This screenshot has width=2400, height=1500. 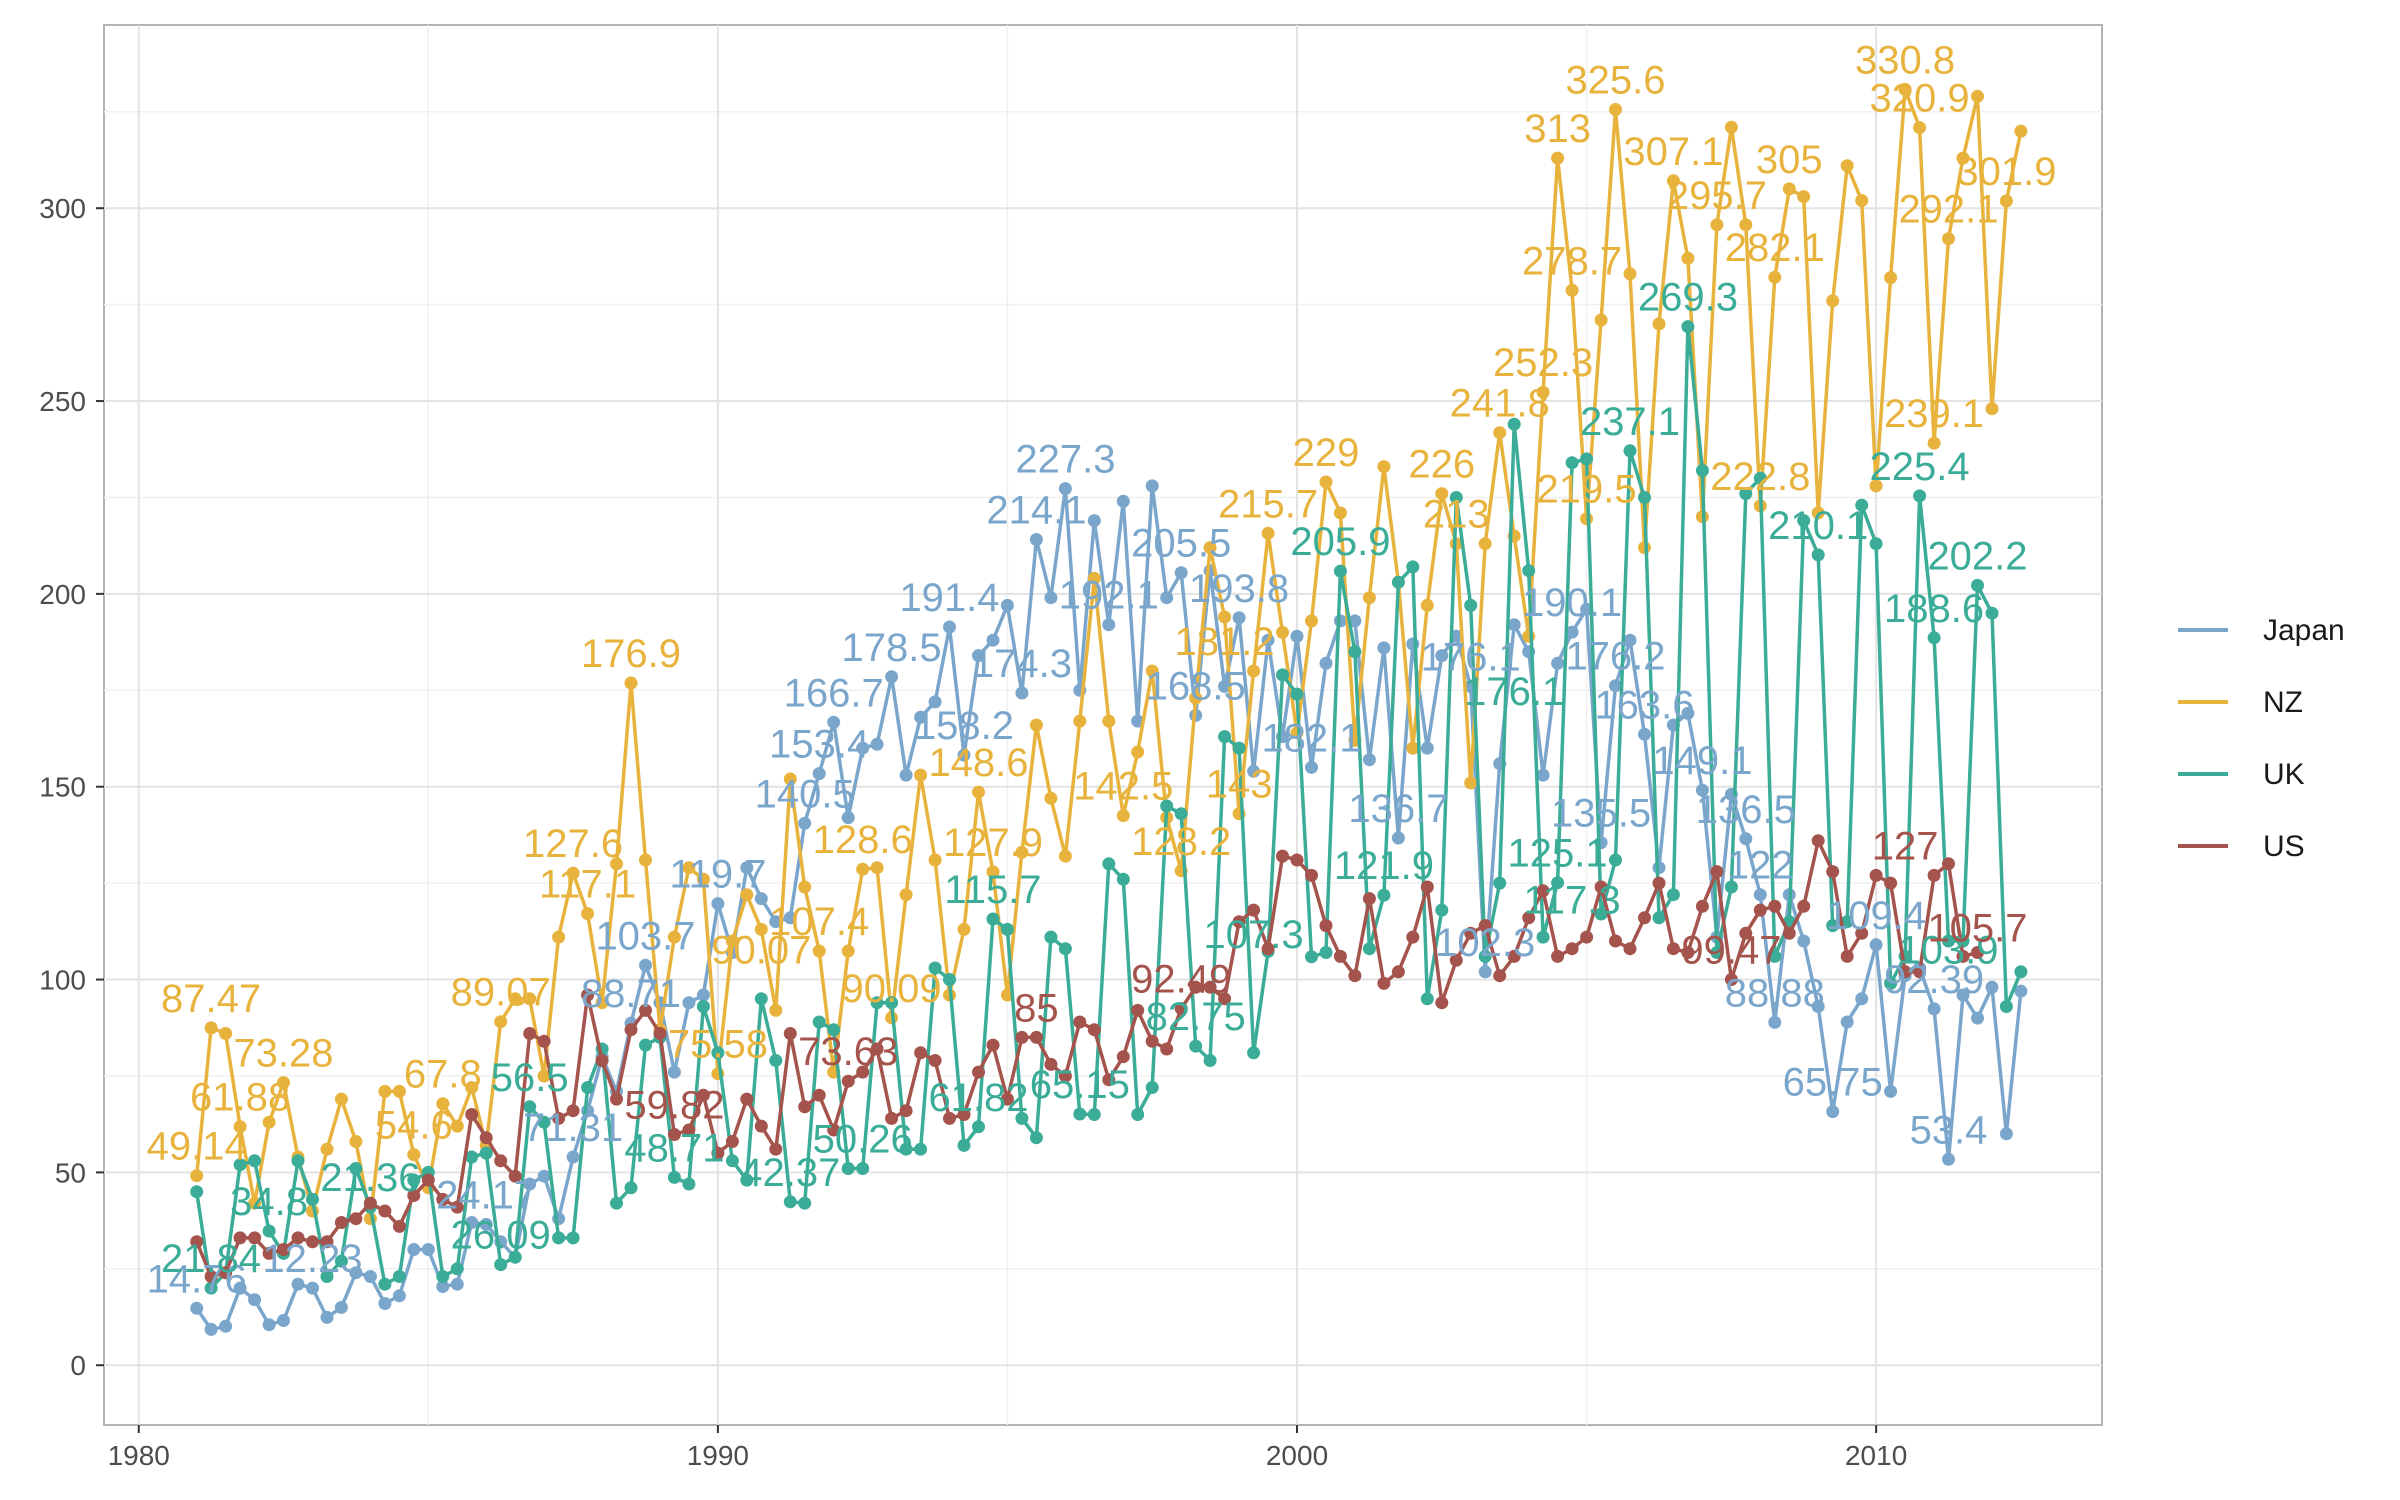 I want to click on data-label-nz: 73.28, so click(x=283, y=1054).